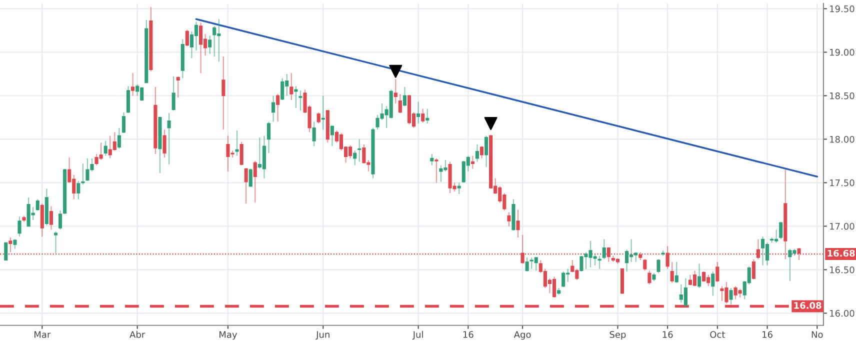 This screenshot has height=348, width=856. I want to click on ref-line-label: 16.68, so click(841, 253).